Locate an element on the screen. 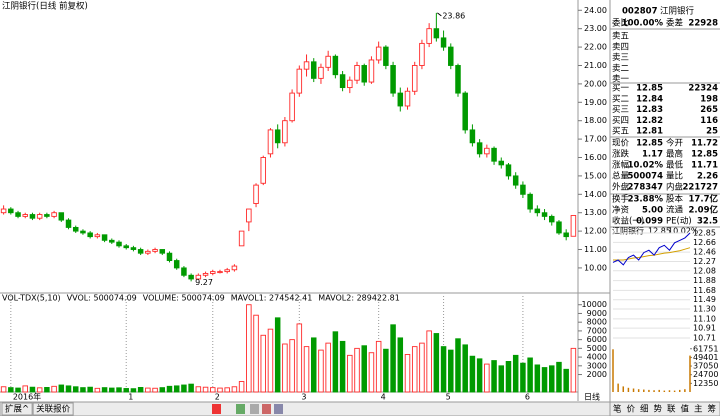 Image resolution: width=720 pixels, height=416 pixels. order-ratio-label: 委比 is located at coordinates (620, 23).